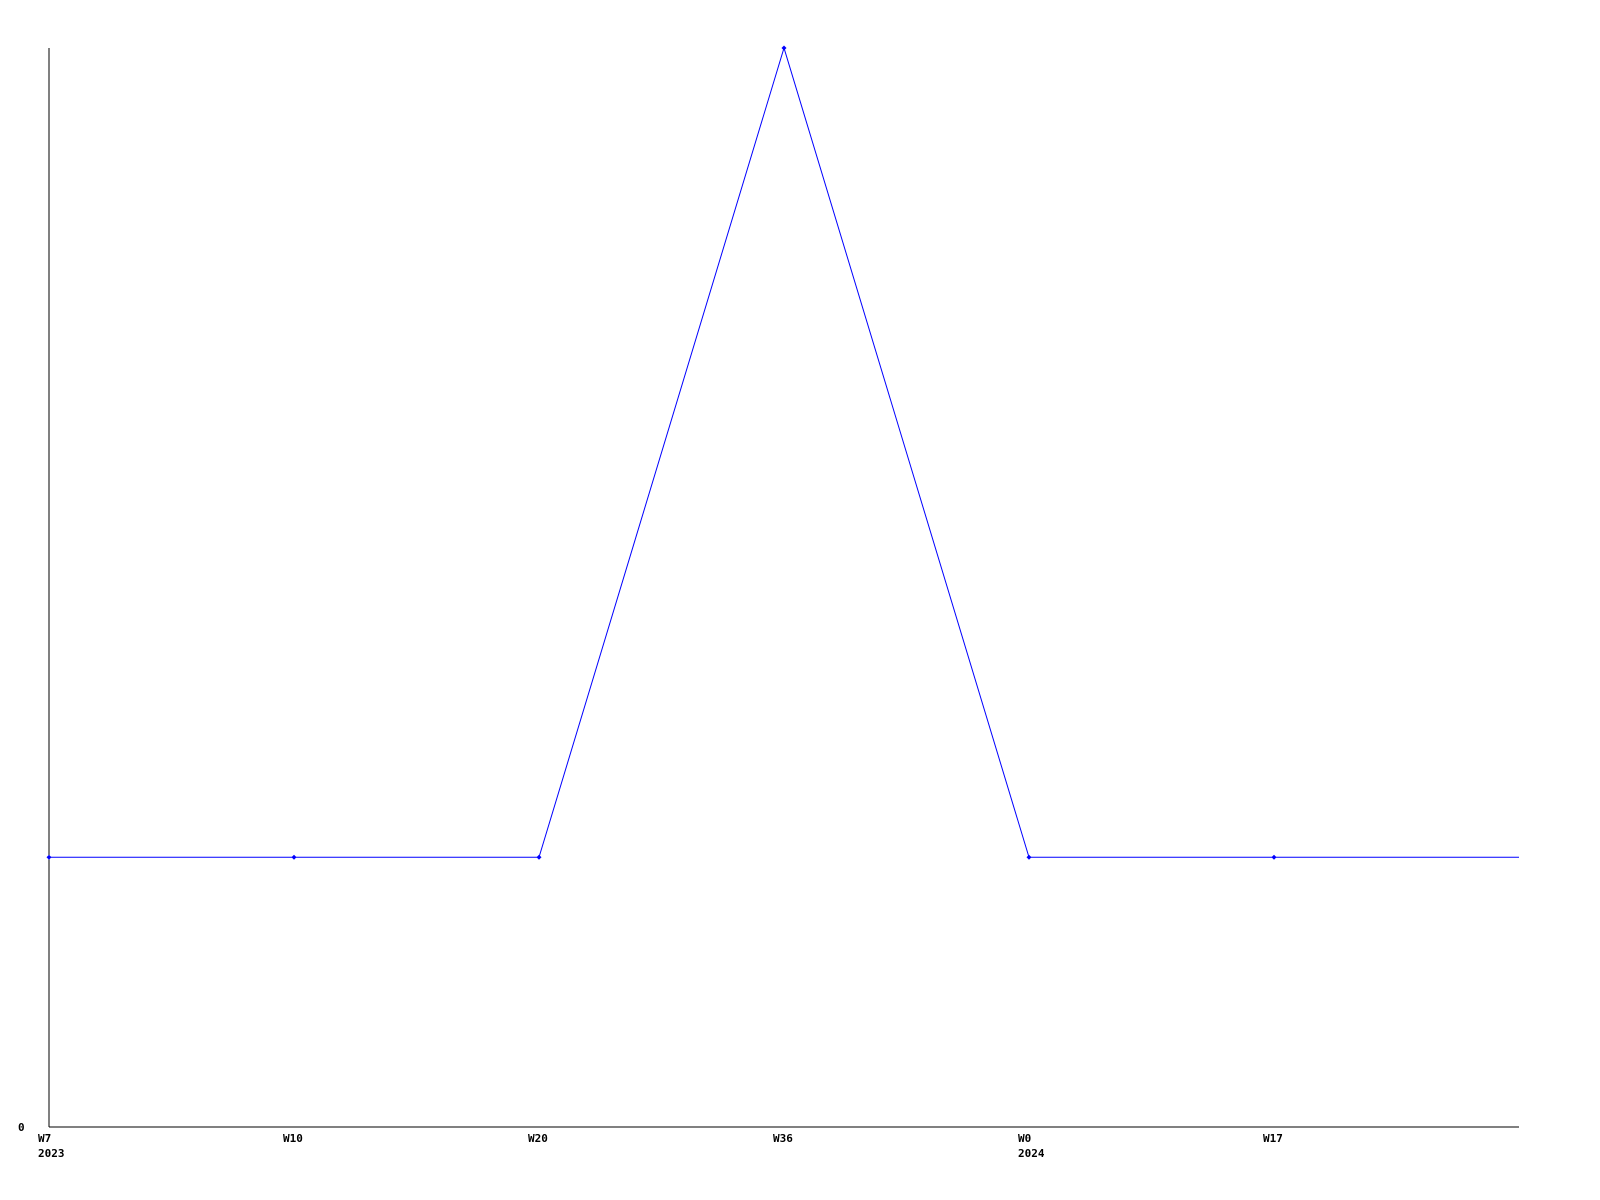 Image resolution: width=1600 pixels, height=1200 pixels. I want to click on y-tick-label: 0, so click(21, 1127).